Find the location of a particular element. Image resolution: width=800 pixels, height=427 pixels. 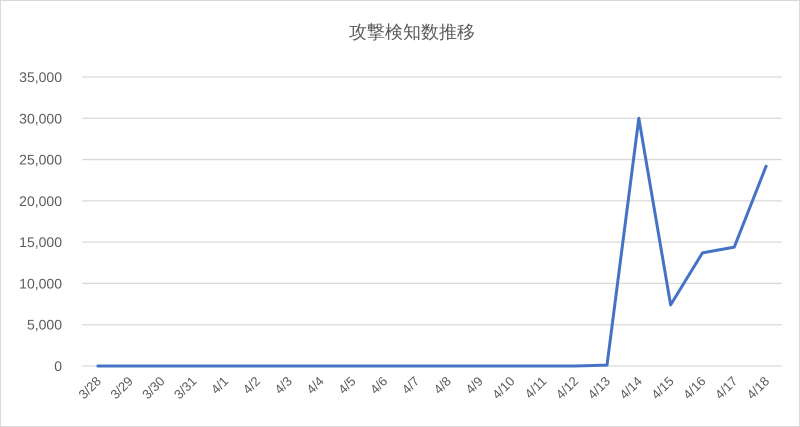

x-tick-label: 4/12 is located at coordinates (567, 388).